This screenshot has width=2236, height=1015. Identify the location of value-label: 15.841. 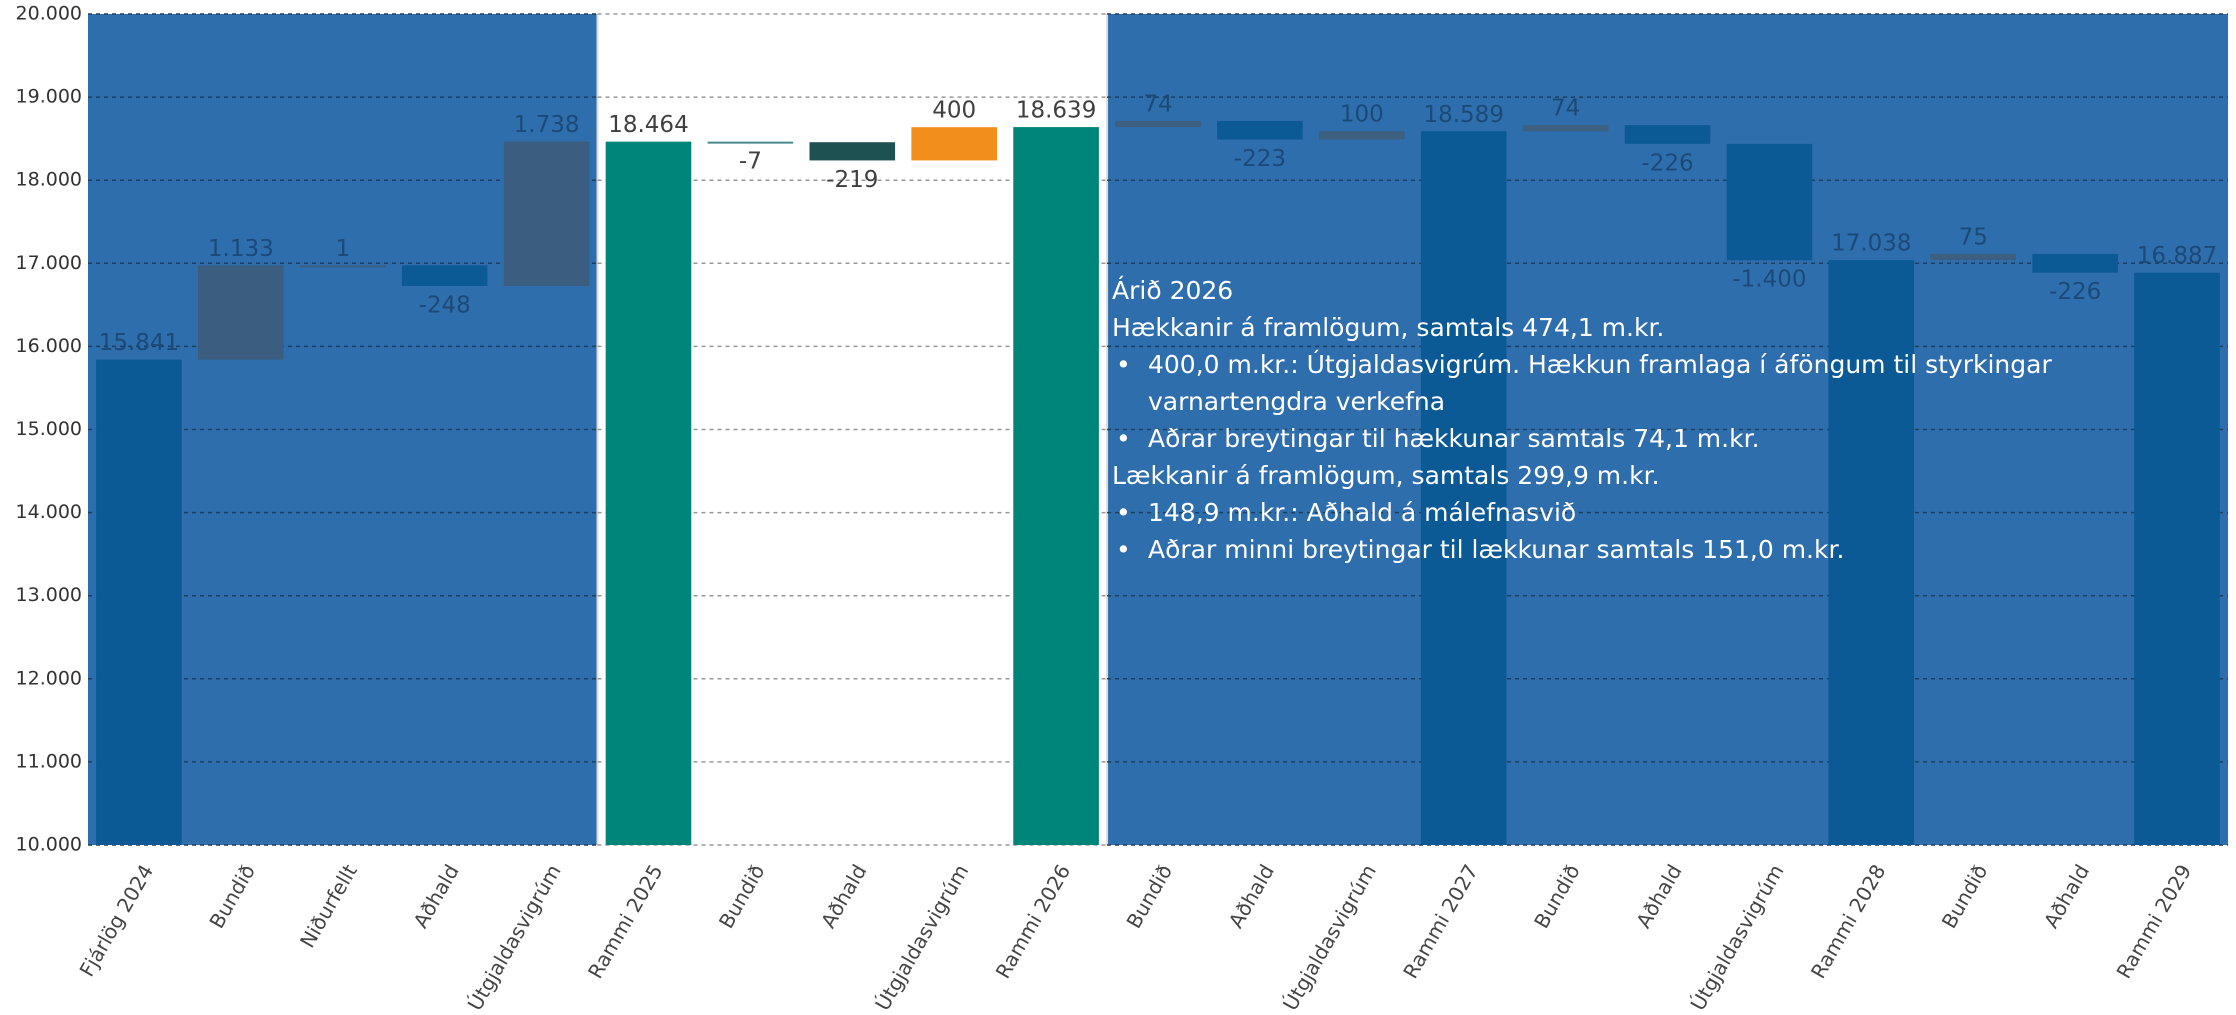
(139, 343).